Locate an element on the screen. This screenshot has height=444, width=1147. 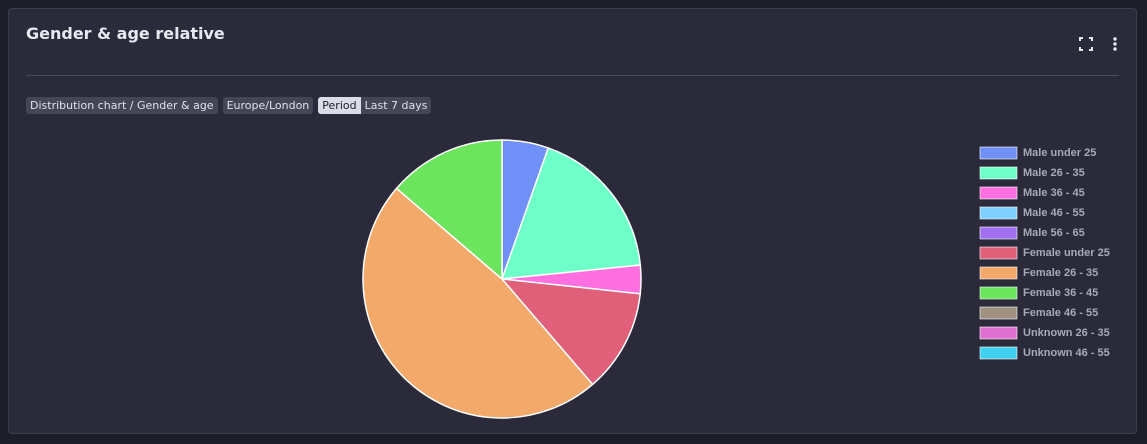
legend-label: Male 36 - 45 is located at coordinates (1054, 193).